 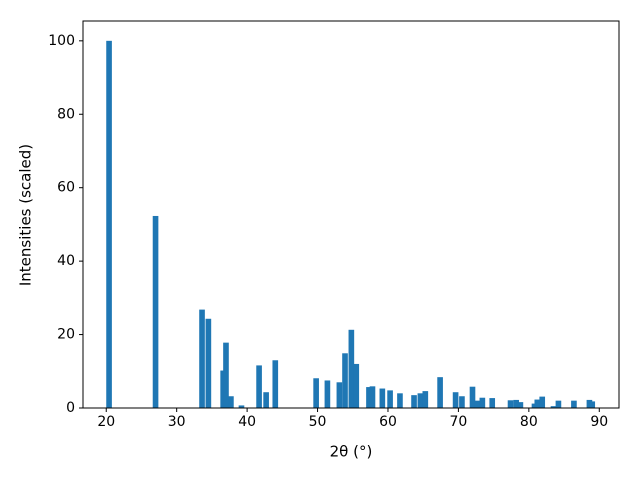 What do you see at coordinates (66, 114) in the screenshot?
I see `y-tick-label: 80` at bounding box center [66, 114].